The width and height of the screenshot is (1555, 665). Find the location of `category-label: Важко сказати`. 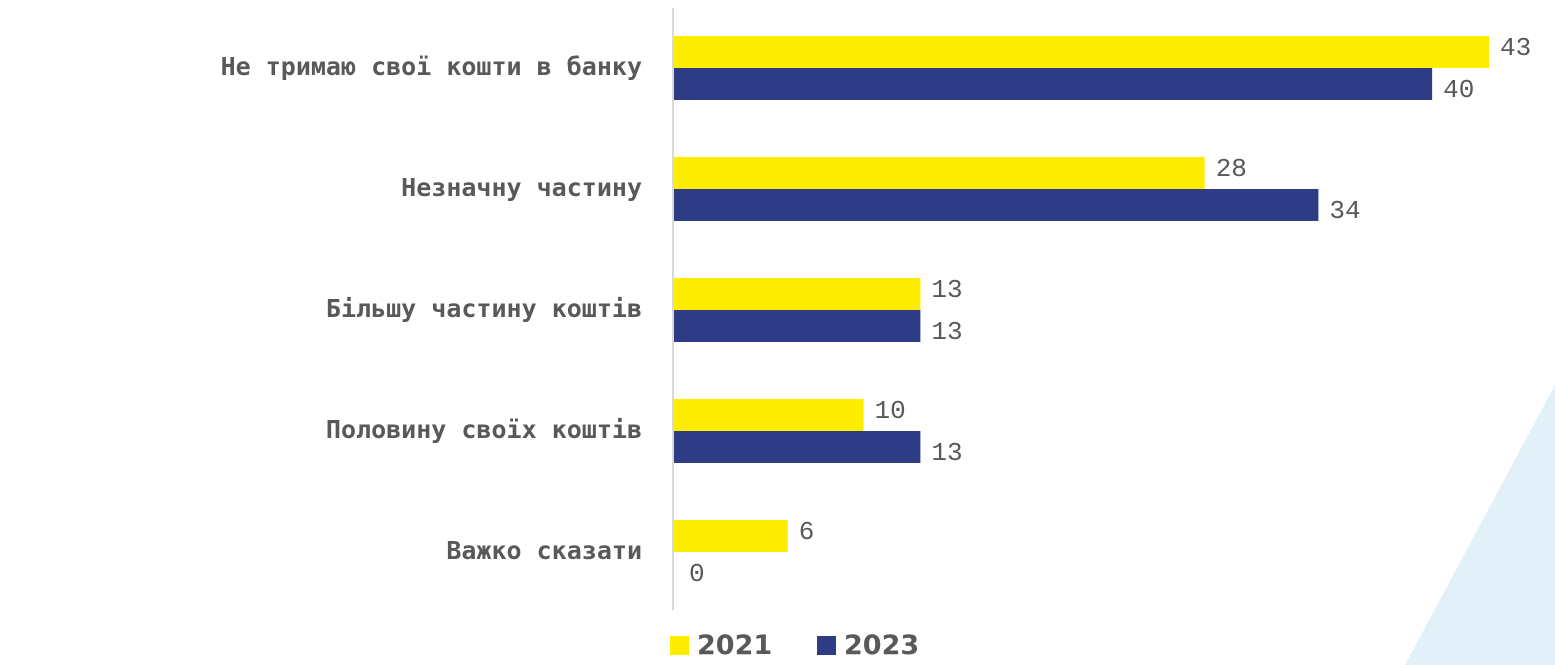

category-label: Важко сказати is located at coordinates (544, 550).